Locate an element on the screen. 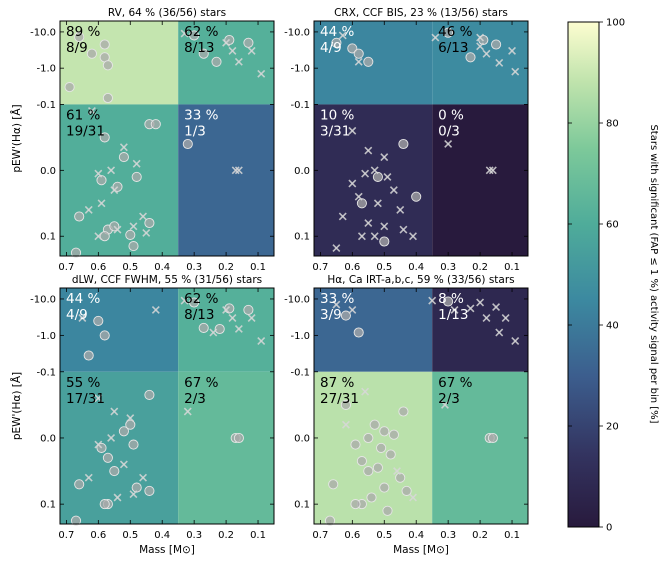 This screenshot has height=565, width=664. colorbar-tick-label: 20 is located at coordinates (612, 427).